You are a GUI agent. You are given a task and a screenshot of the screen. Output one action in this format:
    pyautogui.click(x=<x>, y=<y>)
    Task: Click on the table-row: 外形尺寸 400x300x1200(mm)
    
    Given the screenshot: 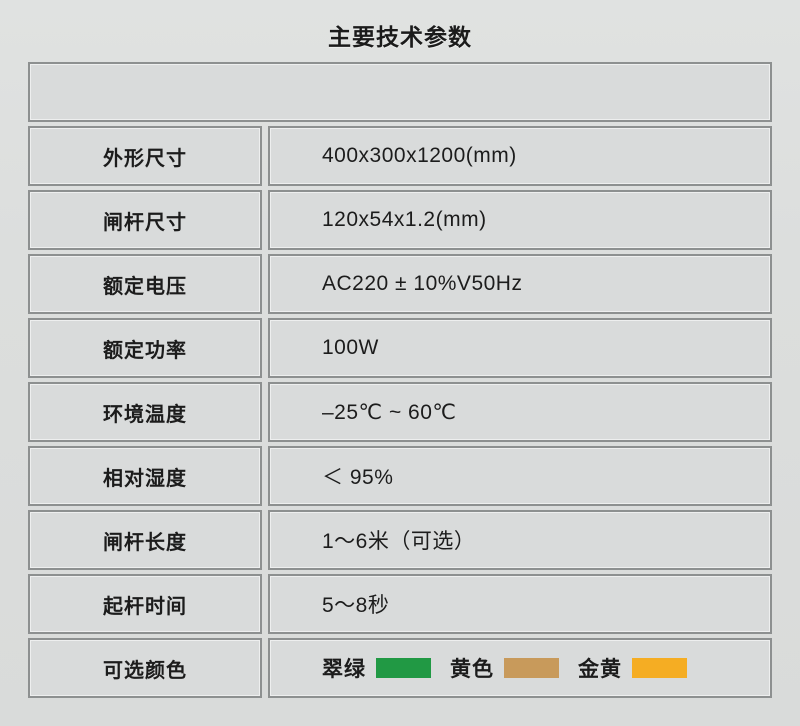 What is the action you would take?
    pyautogui.click(x=400, y=156)
    